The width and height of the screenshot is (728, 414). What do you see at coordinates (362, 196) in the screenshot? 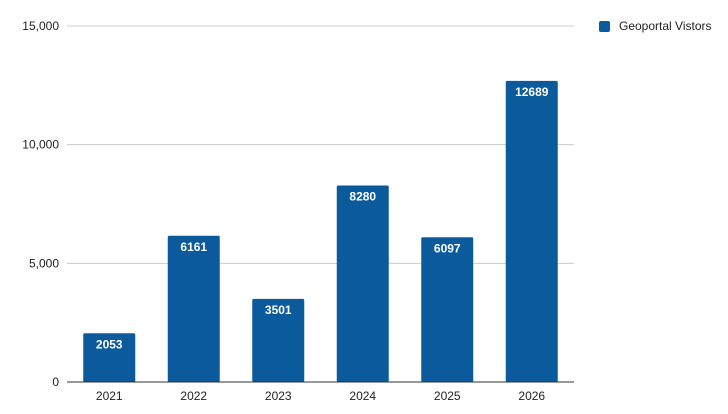
I see `bar-data-label: 8280` at bounding box center [362, 196].